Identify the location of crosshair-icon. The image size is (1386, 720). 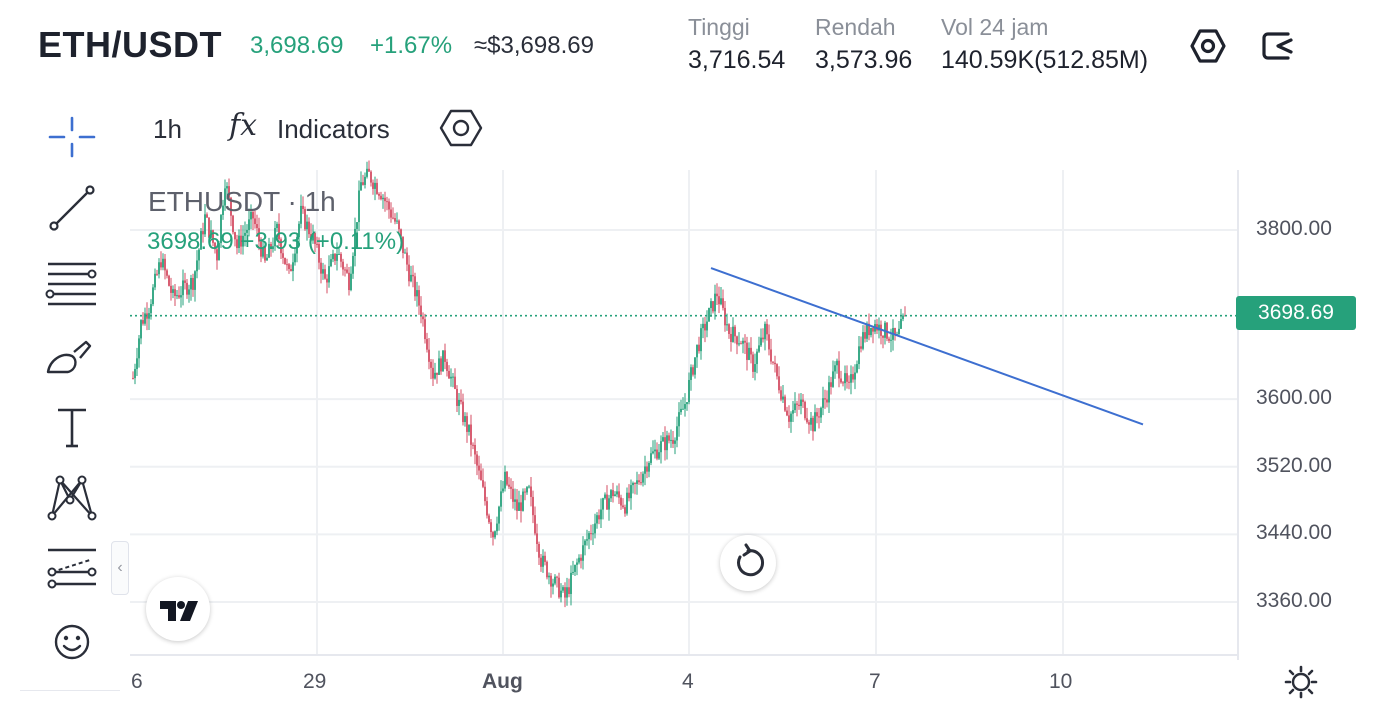
(72, 138).